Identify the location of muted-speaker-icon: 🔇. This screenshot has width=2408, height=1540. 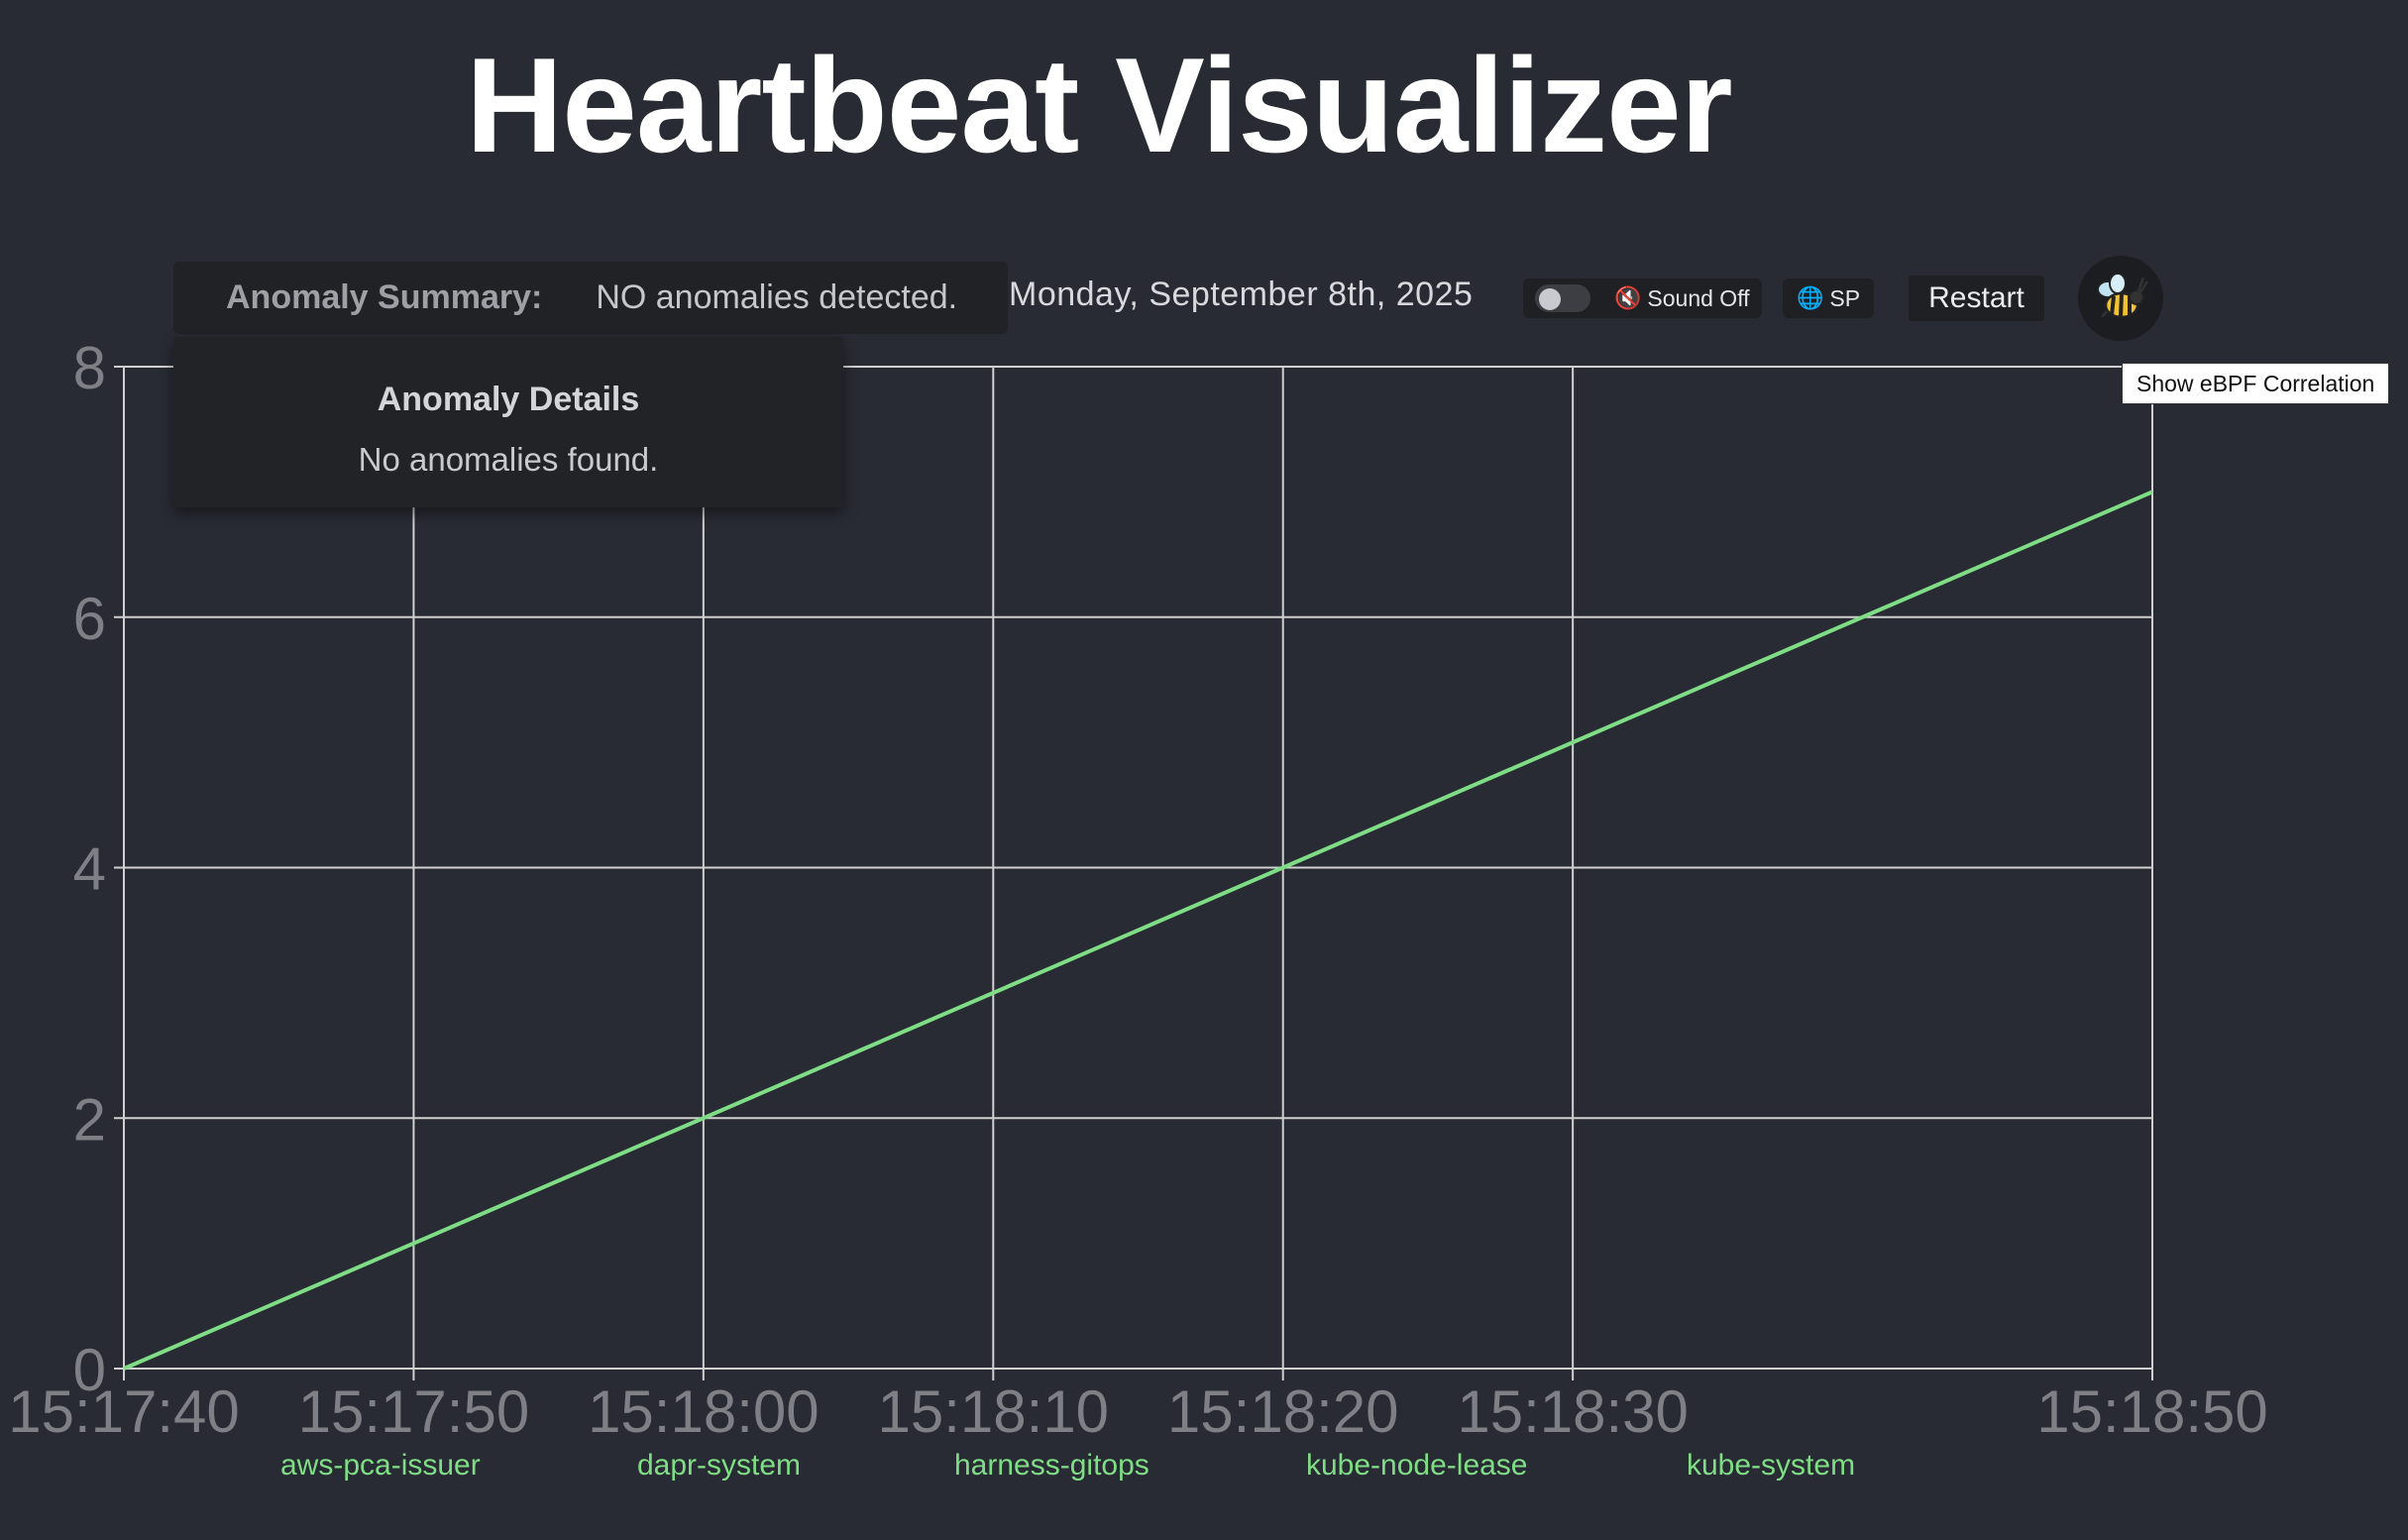
(1628, 297).